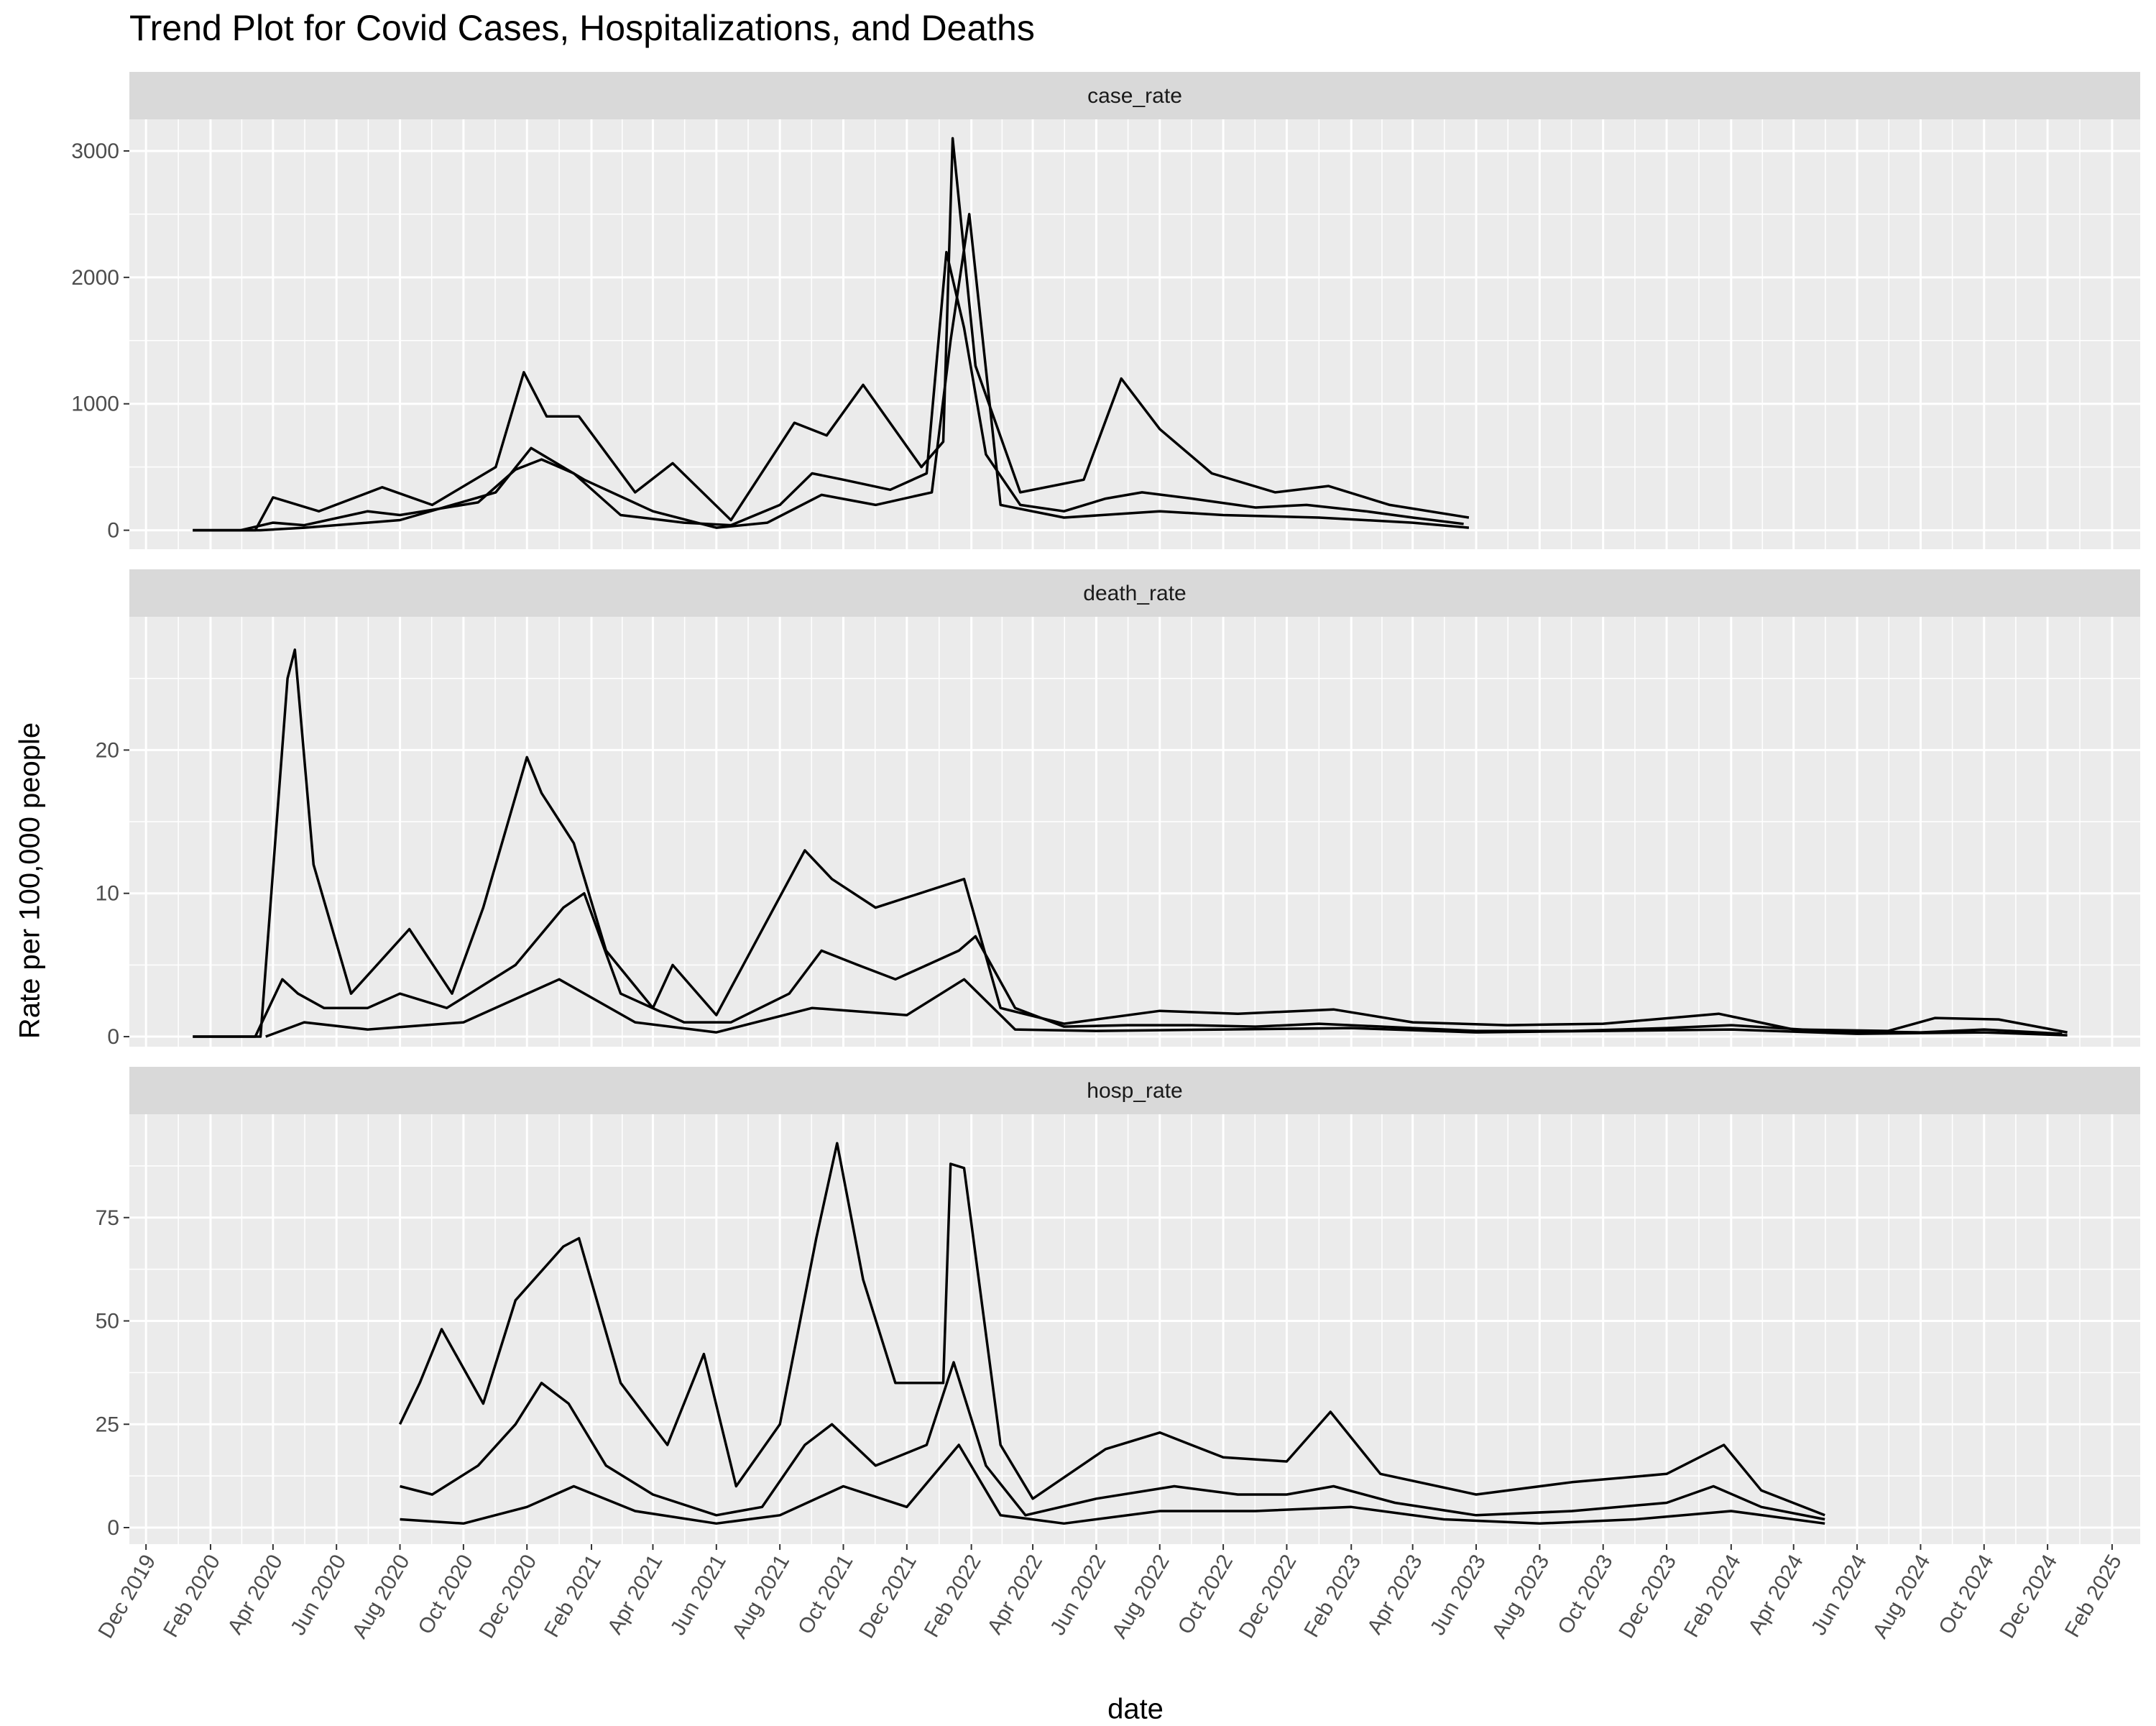 The width and height of the screenshot is (2156, 1726). Describe the element at coordinates (1521, 1597) in the screenshot. I see `x-tick-label: Aug 2023` at that location.